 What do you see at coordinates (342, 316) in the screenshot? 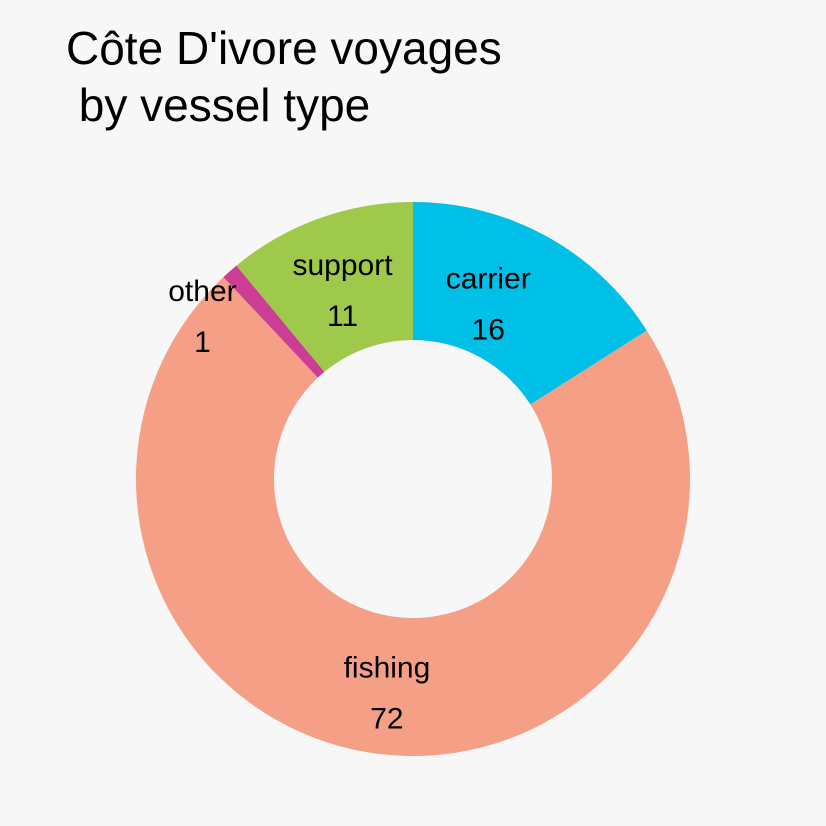
I see `slice-value-support: 11` at bounding box center [342, 316].